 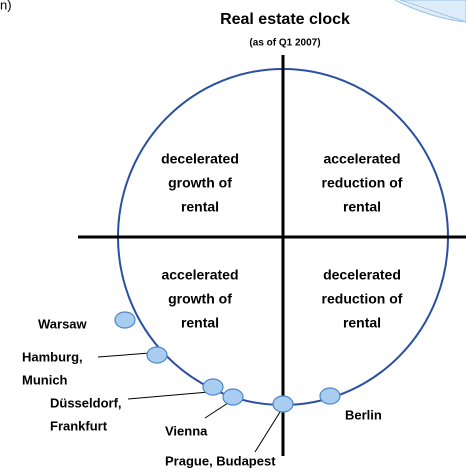 I want to click on city-label: Düsseldorf,, so click(x=86, y=402).